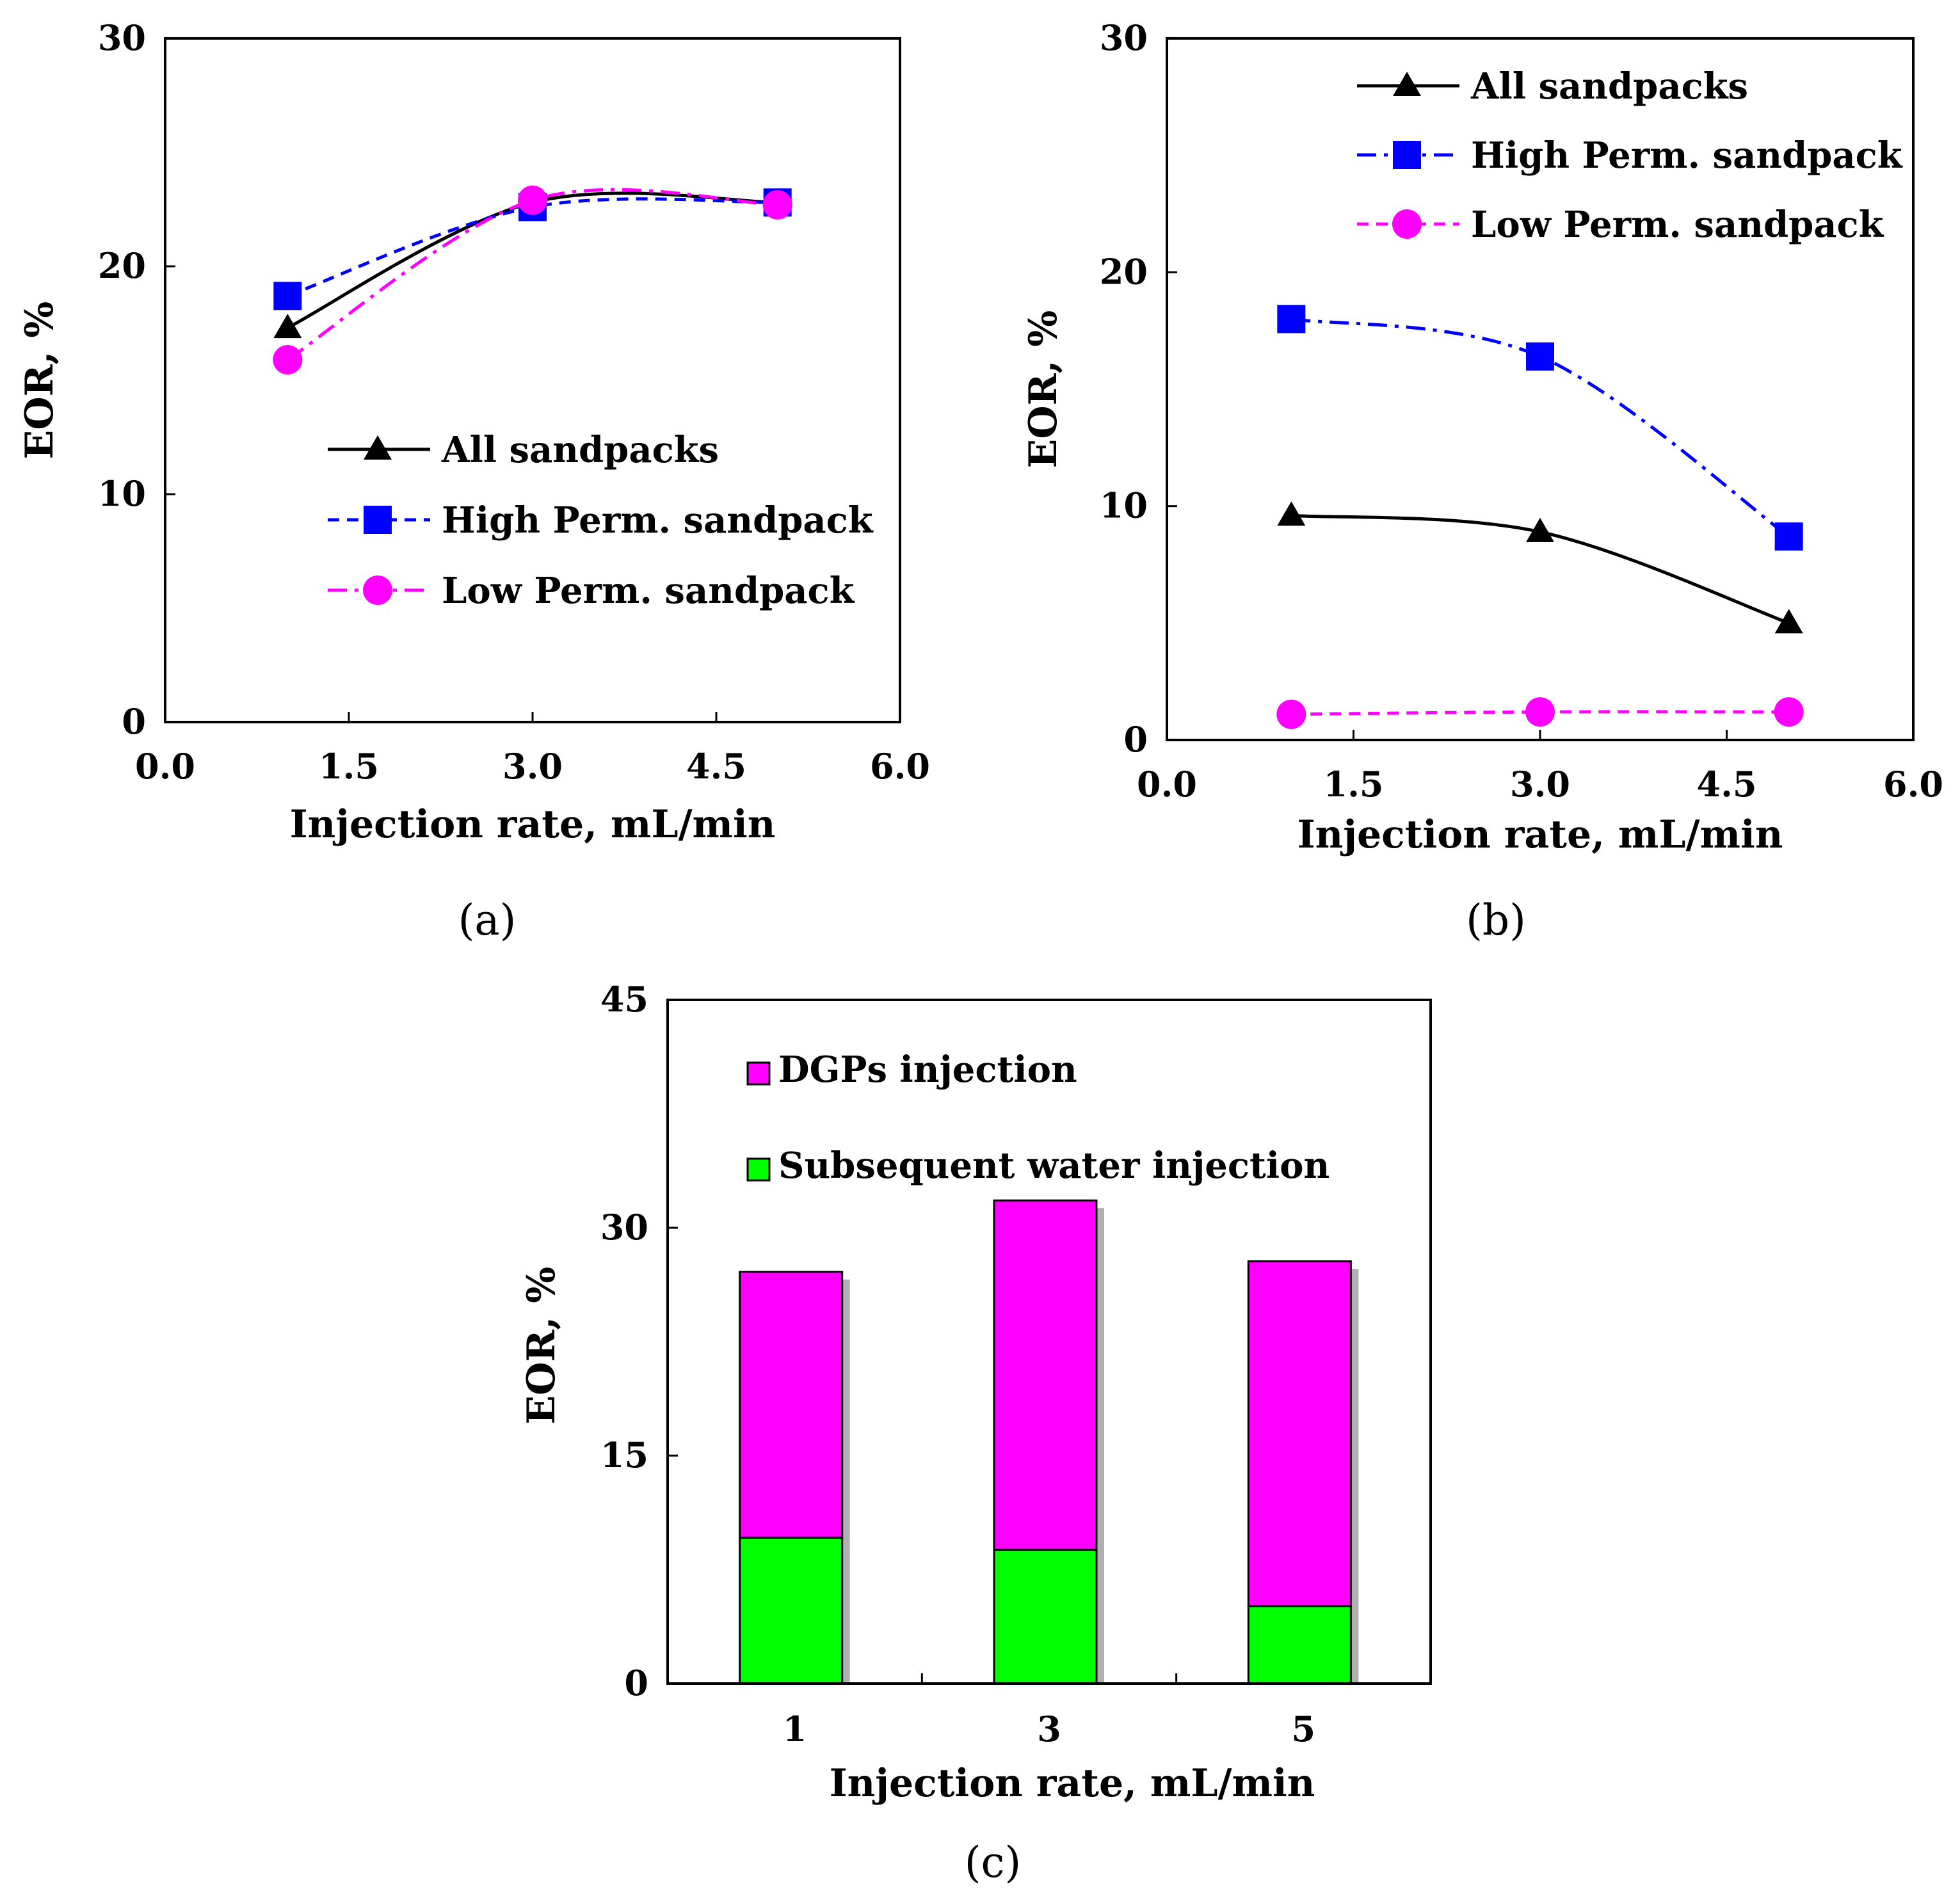  Describe the element at coordinates (1496, 920) in the screenshot. I see `panel-b-caption: (b)` at that location.